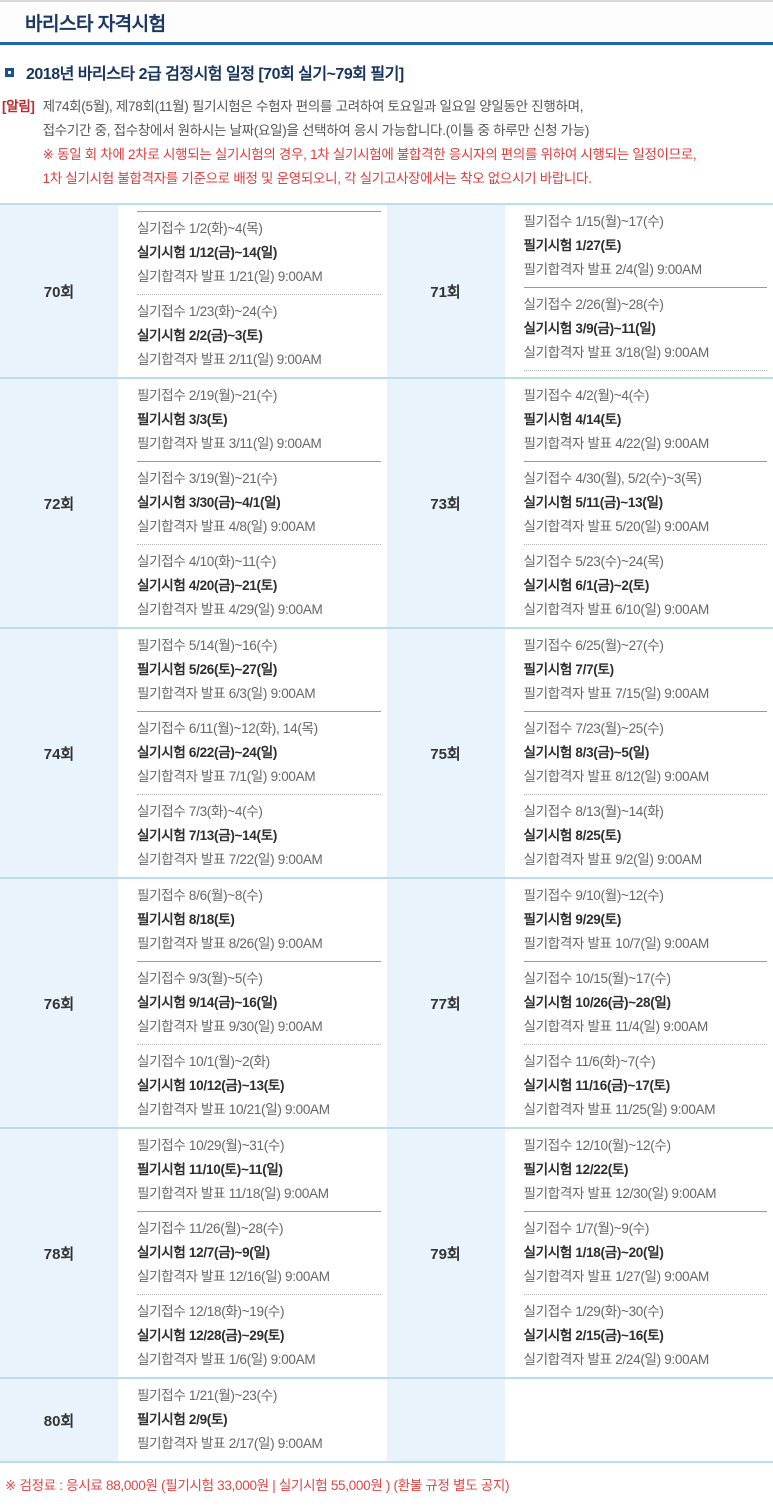  I want to click on round-label: 80회, so click(59, 1420).